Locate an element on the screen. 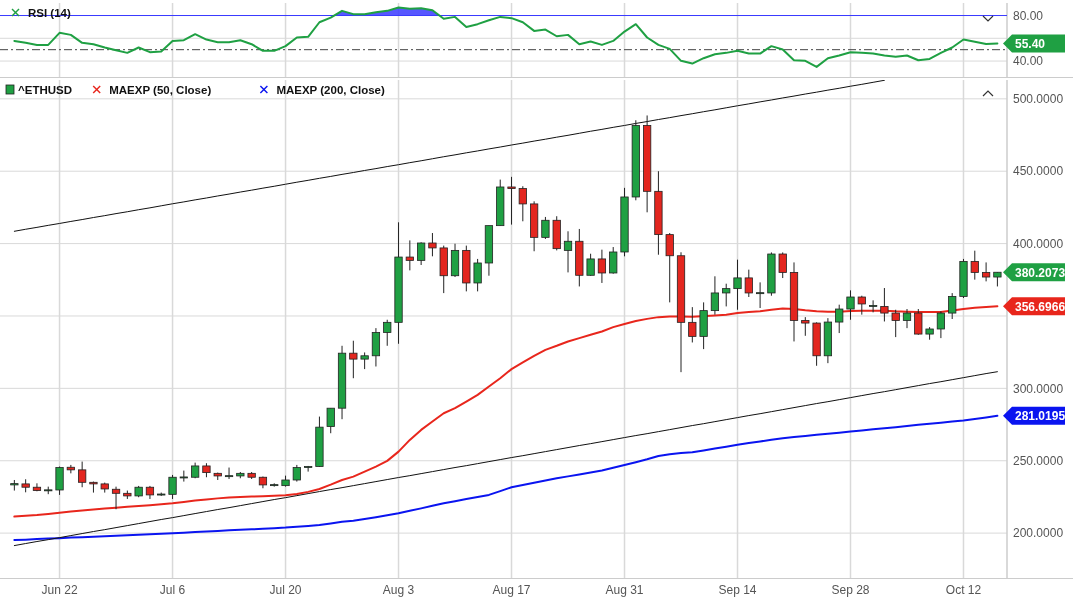  x-tick-label: Jul 6 is located at coordinates (172, 590).